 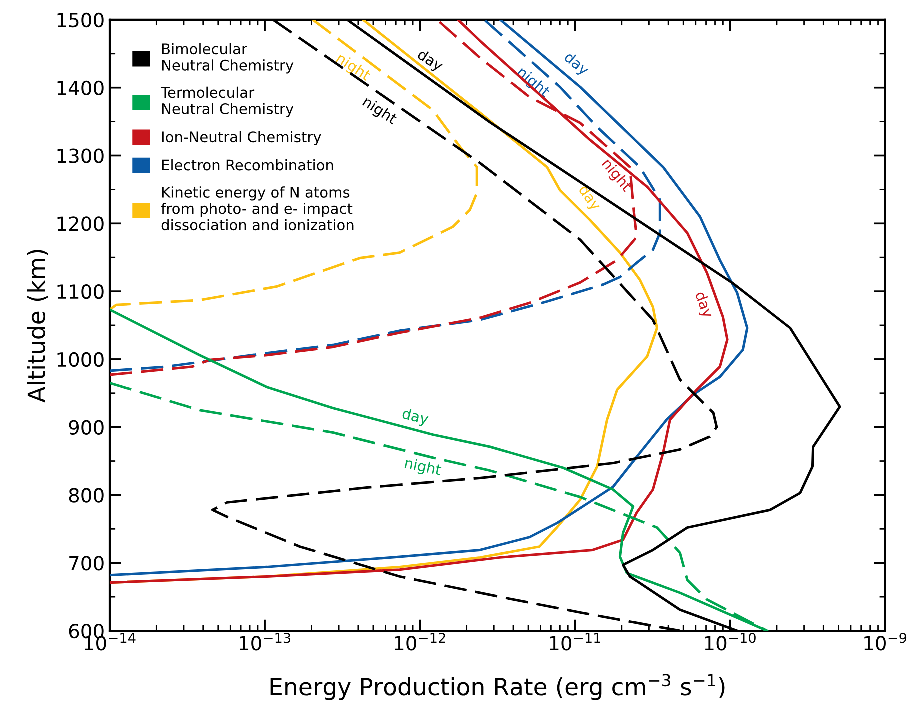 What do you see at coordinates (86, 495) in the screenshot?
I see `y-tick-label: 800` at bounding box center [86, 495].